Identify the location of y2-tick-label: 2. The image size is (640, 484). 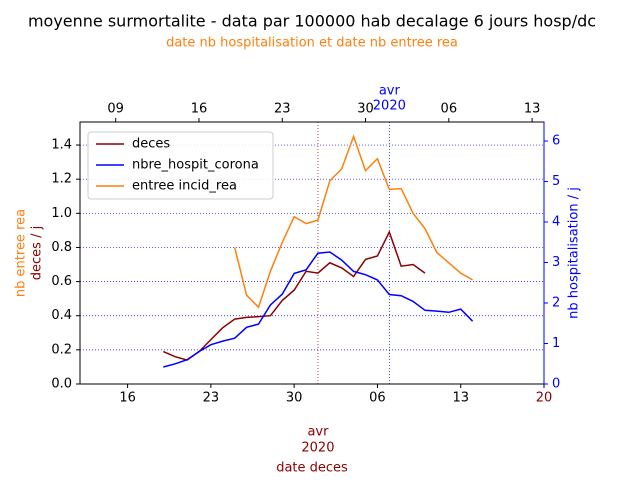
(556, 303).